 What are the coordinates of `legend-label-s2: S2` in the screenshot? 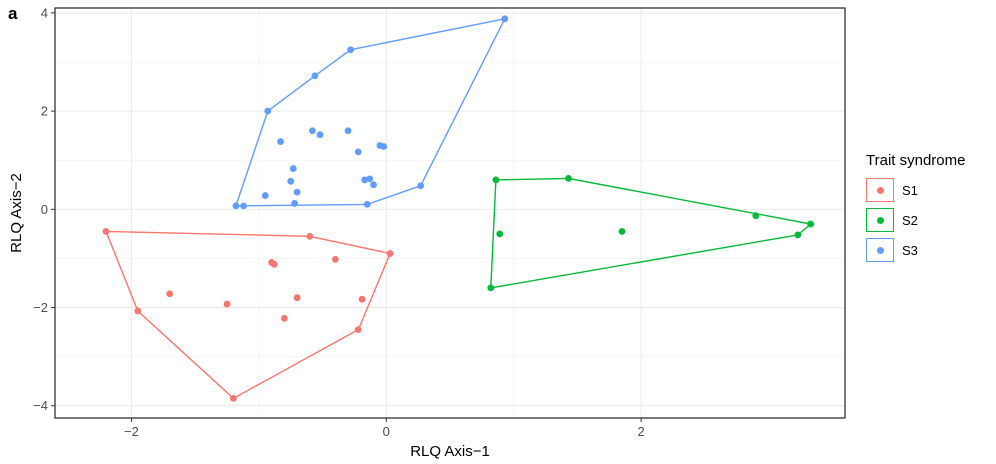 It's located at (910, 220).